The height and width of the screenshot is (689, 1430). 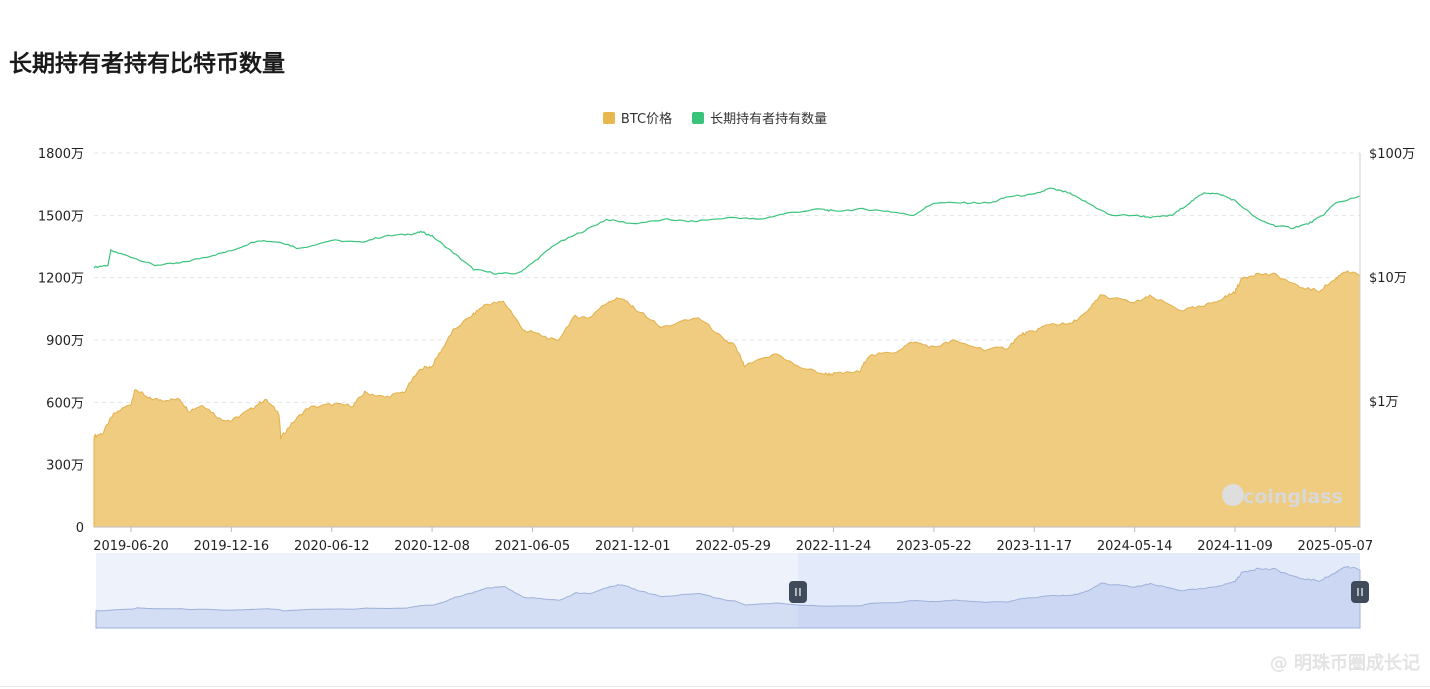 What do you see at coordinates (61, 279) in the screenshot?
I see `left-axis-tick-label: 1200万` at bounding box center [61, 279].